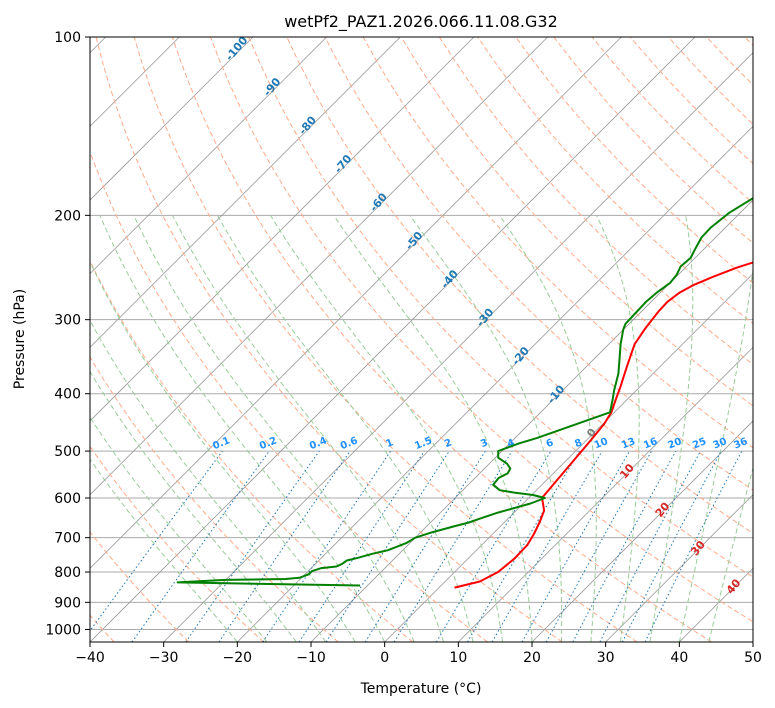 The height and width of the screenshot is (708, 775). What do you see at coordinates (606, 658) in the screenshot?
I see `x-tick-label: 30` at bounding box center [606, 658].